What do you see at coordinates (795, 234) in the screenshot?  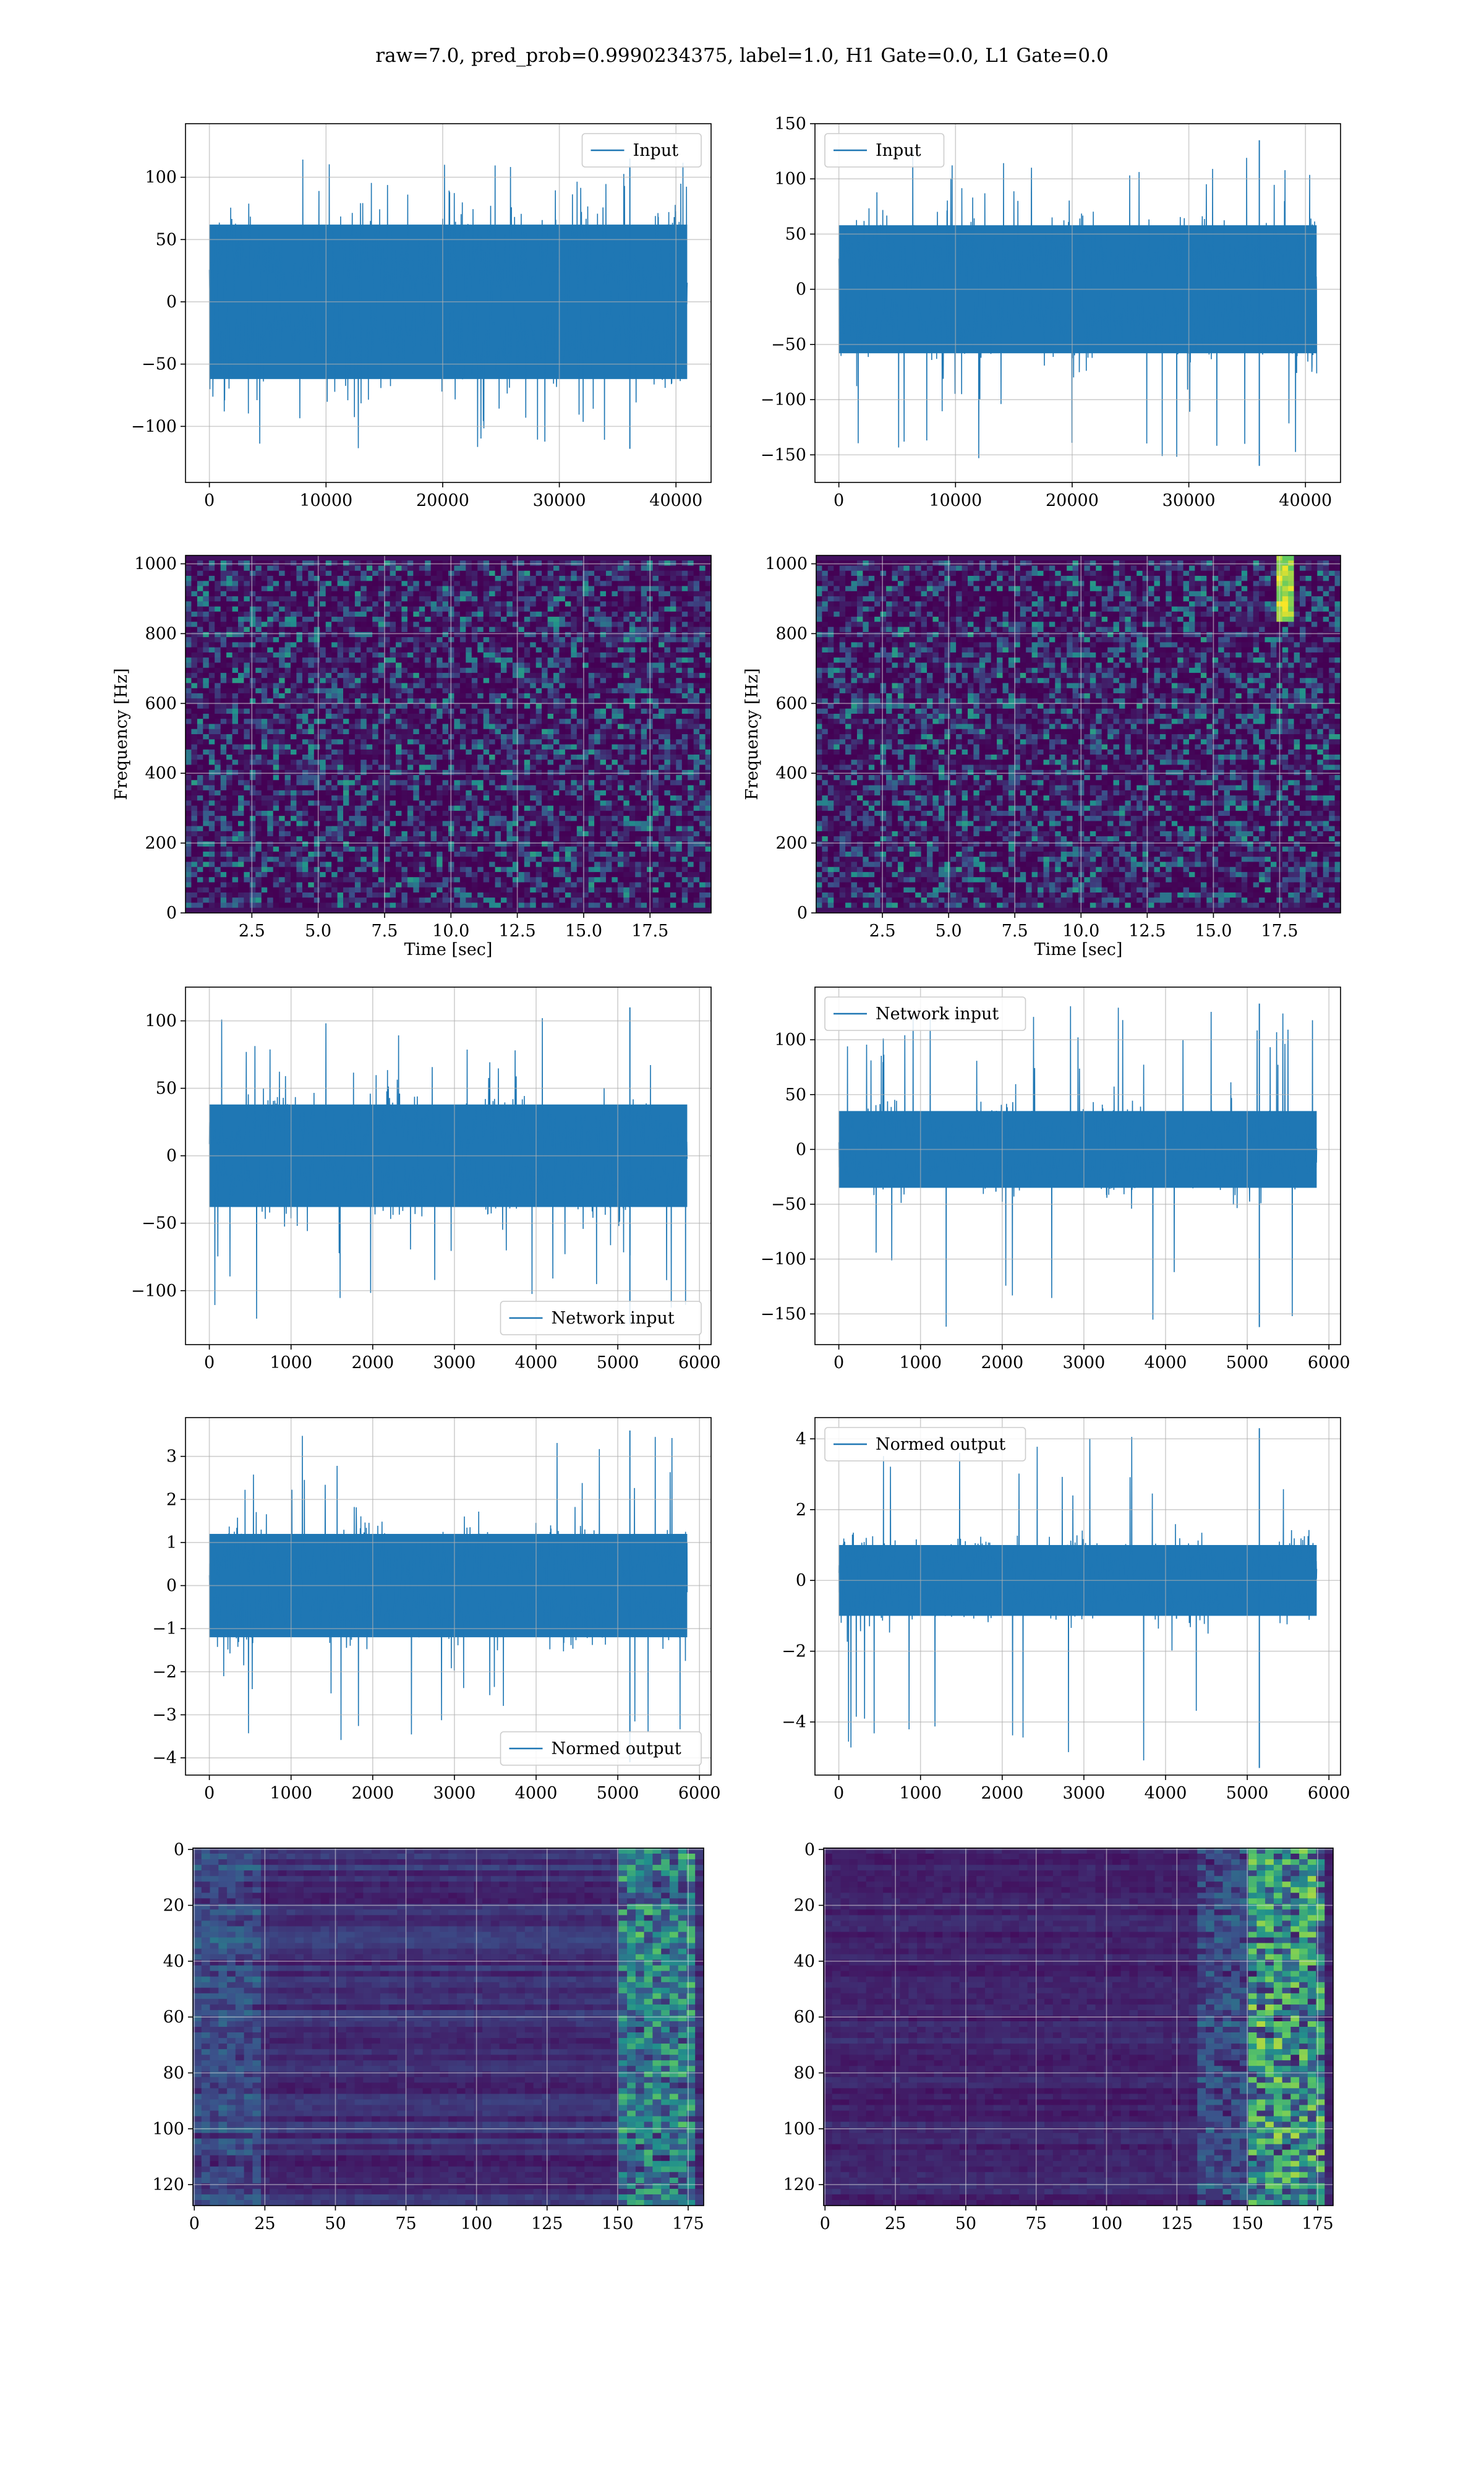 I see `y-tick-label: 50` at bounding box center [795, 234].